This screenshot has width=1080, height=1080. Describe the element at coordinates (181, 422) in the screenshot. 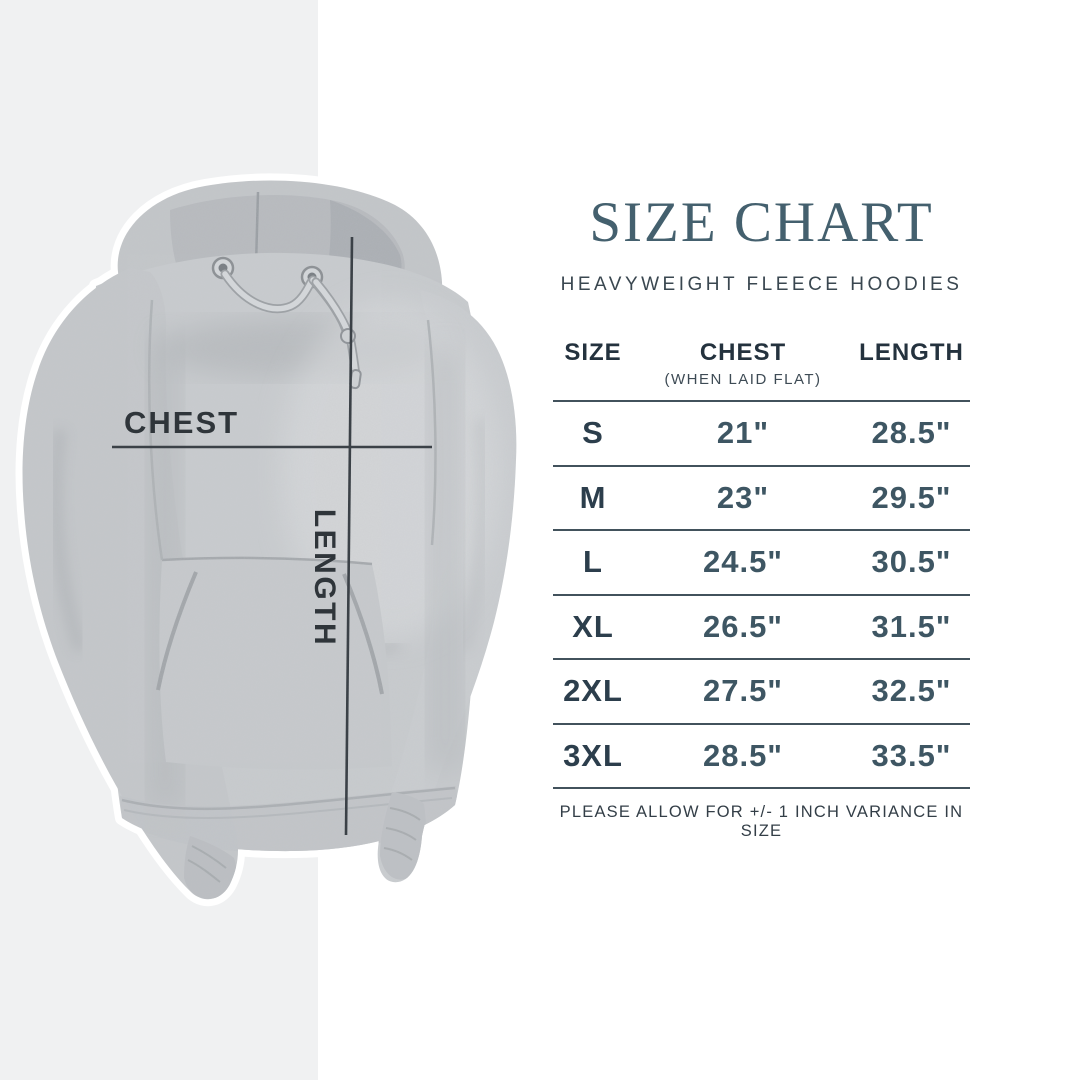

I see `chest-label: CHEST` at that location.